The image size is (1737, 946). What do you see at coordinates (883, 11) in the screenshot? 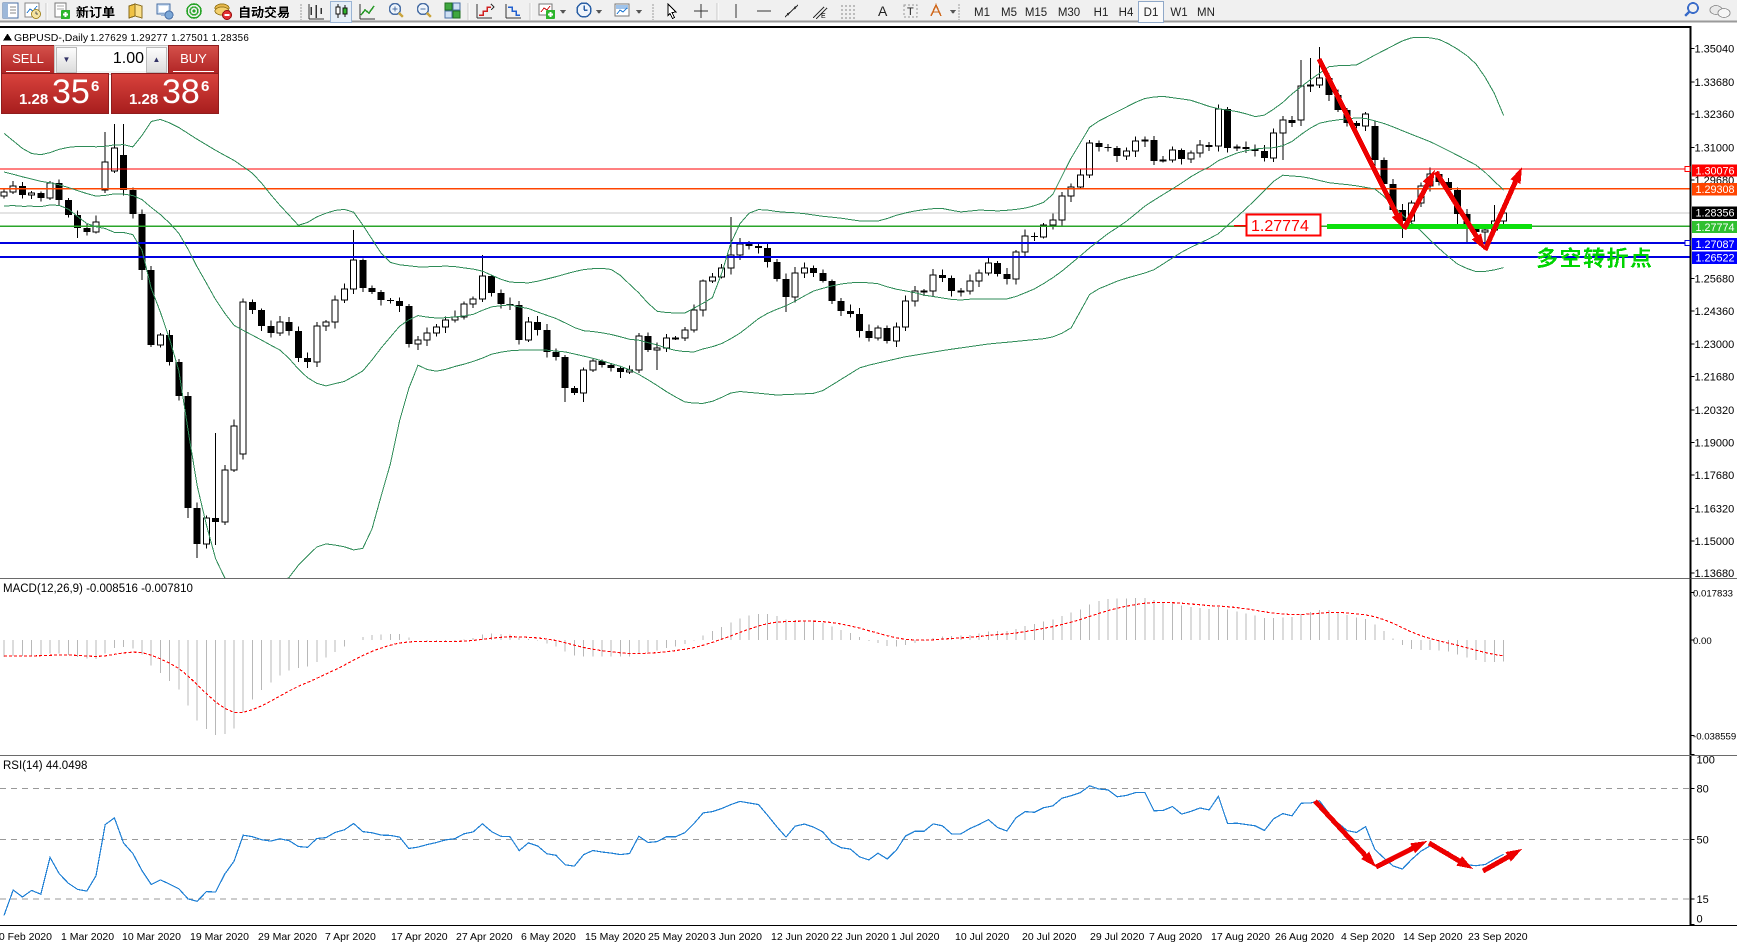
I see `svg-text: A` at bounding box center [883, 11].